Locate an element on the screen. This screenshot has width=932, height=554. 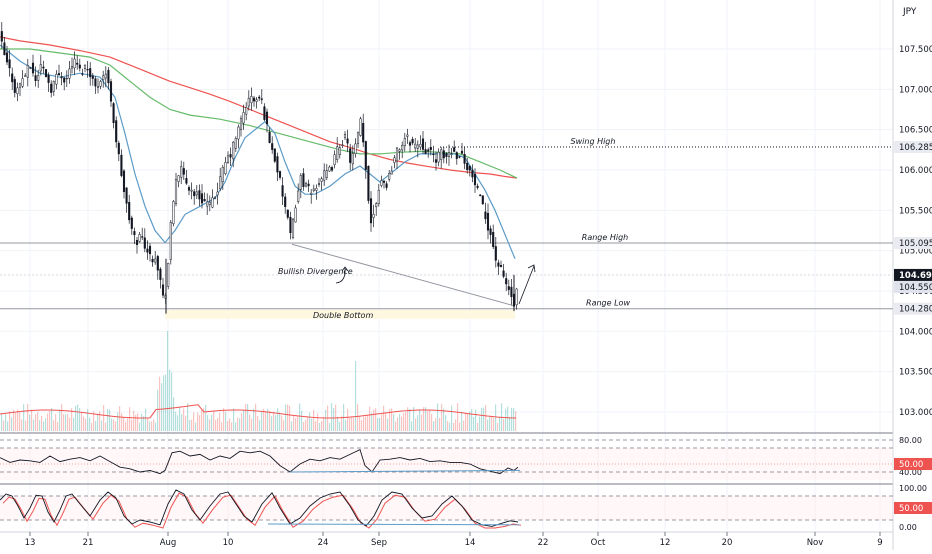
time-axis: 13 21 Aug 10 24 Sep 14 22 Oct 12 20 Nov 9 is located at coordinates (454, 540).